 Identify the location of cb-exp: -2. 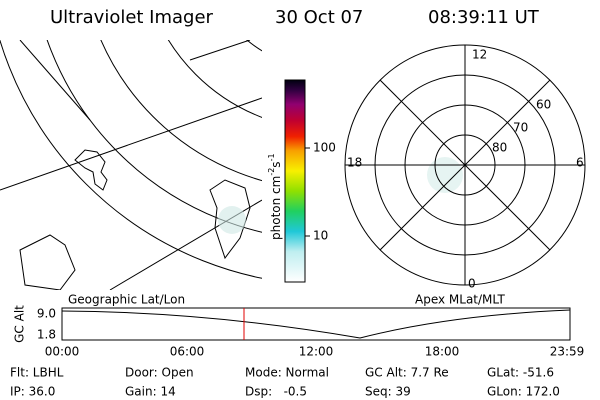
(271, 172).